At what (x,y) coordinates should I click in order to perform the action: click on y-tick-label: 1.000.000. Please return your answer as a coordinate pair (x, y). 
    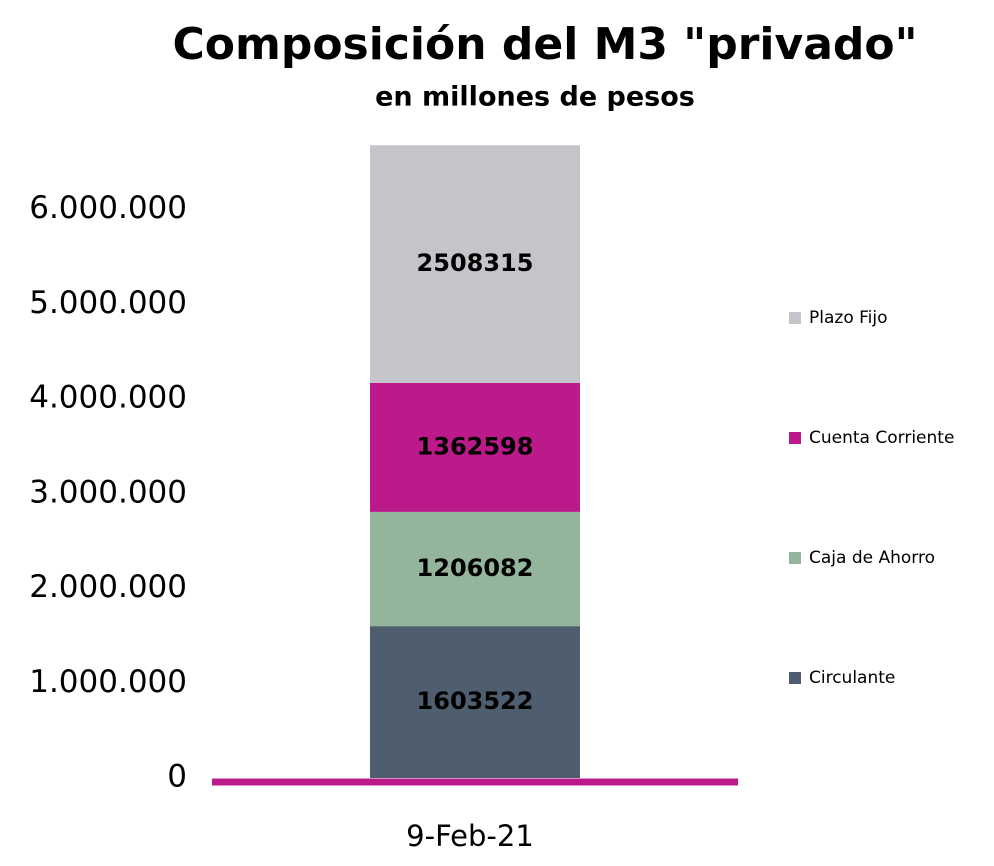
    Looking at the image, I should click on (108, 682).